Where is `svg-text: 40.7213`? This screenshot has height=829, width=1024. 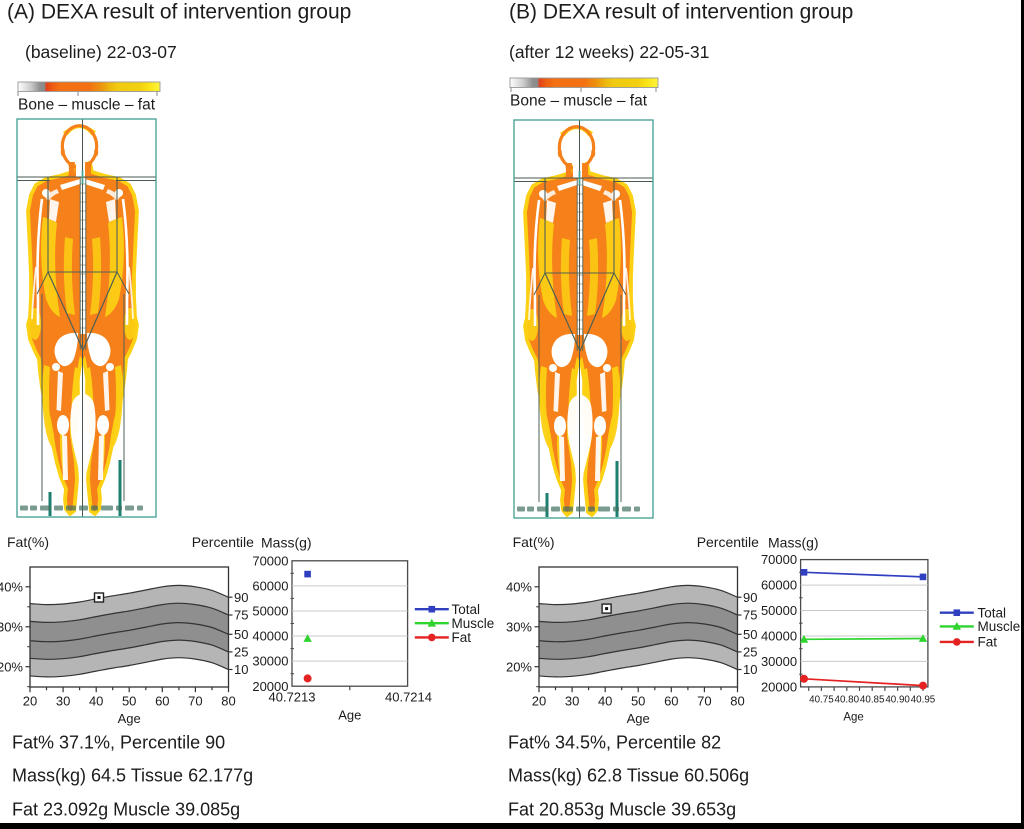
svg-text: 40.7213 is located at coordinates (292, 697).